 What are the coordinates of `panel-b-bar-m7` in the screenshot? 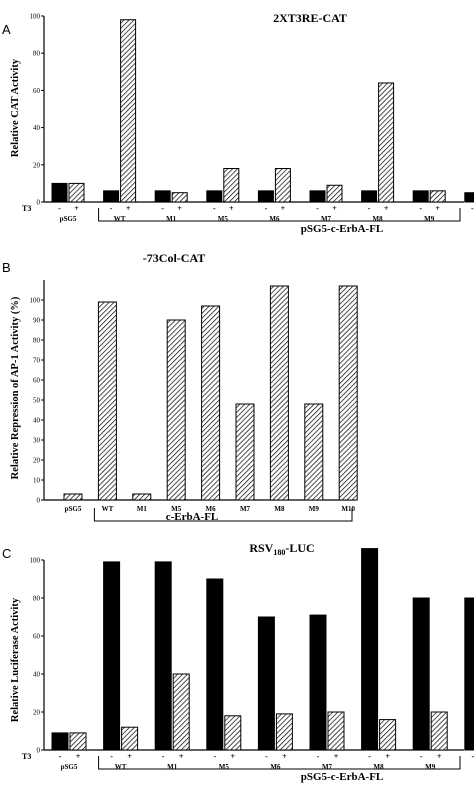 It's located at (245, 452).